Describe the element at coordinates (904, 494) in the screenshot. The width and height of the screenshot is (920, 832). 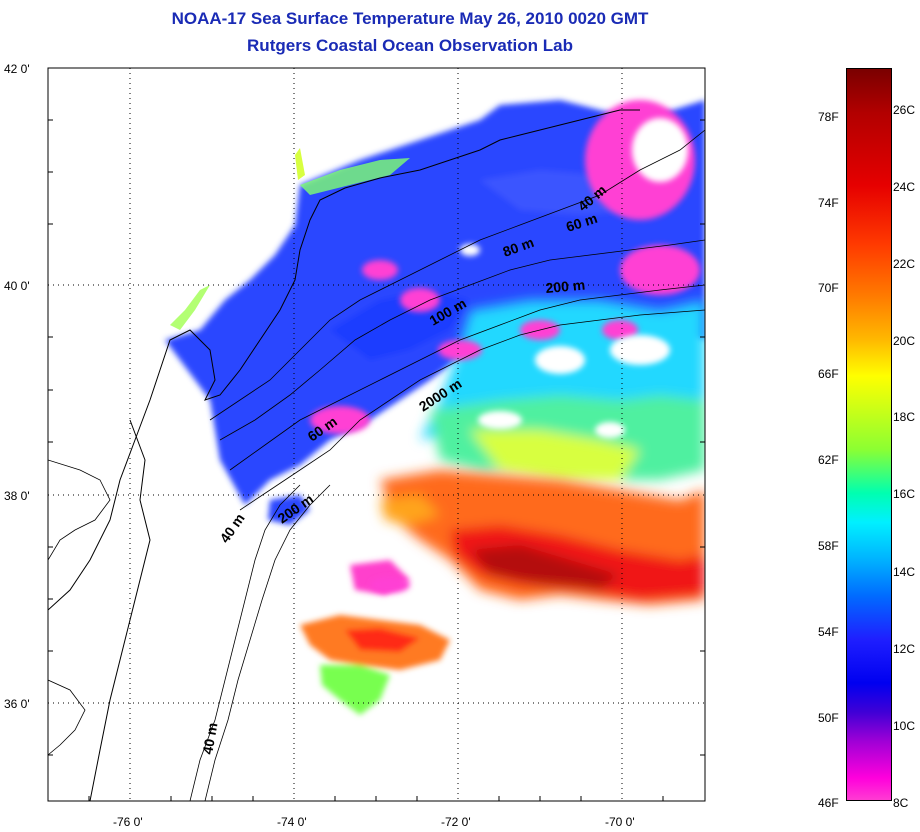
I see `colorbar-c-label: 16C` at that location.